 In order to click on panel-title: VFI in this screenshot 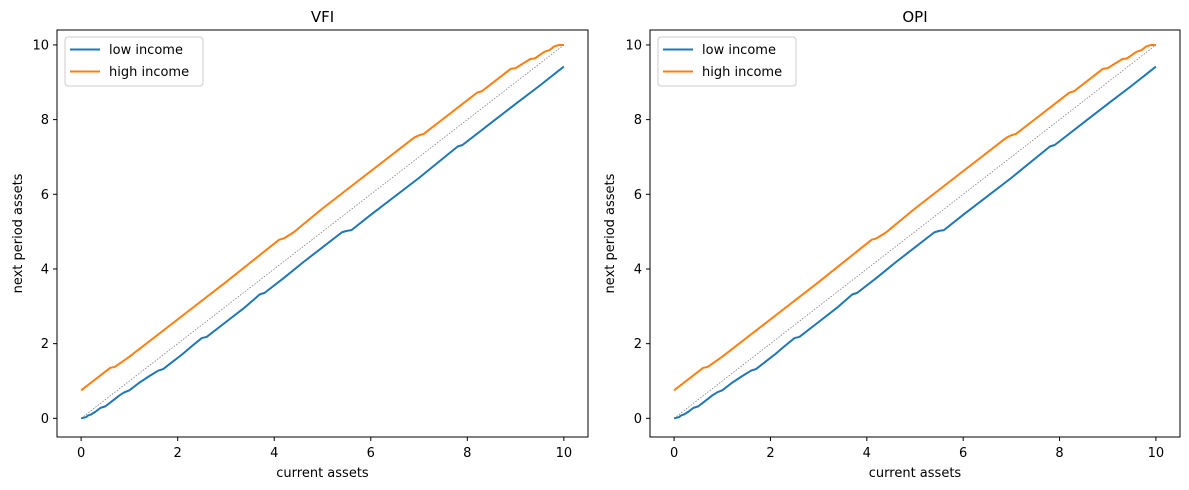, I will do `click(322, 17)`.